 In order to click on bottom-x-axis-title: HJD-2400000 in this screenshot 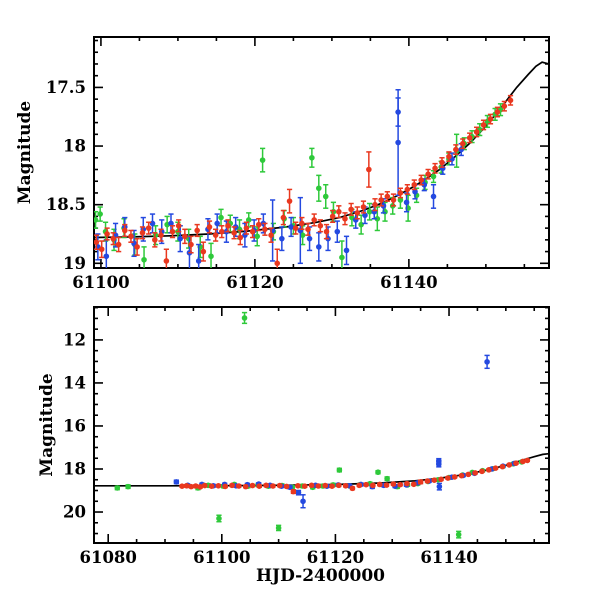, I will do `click(320, 576)`.